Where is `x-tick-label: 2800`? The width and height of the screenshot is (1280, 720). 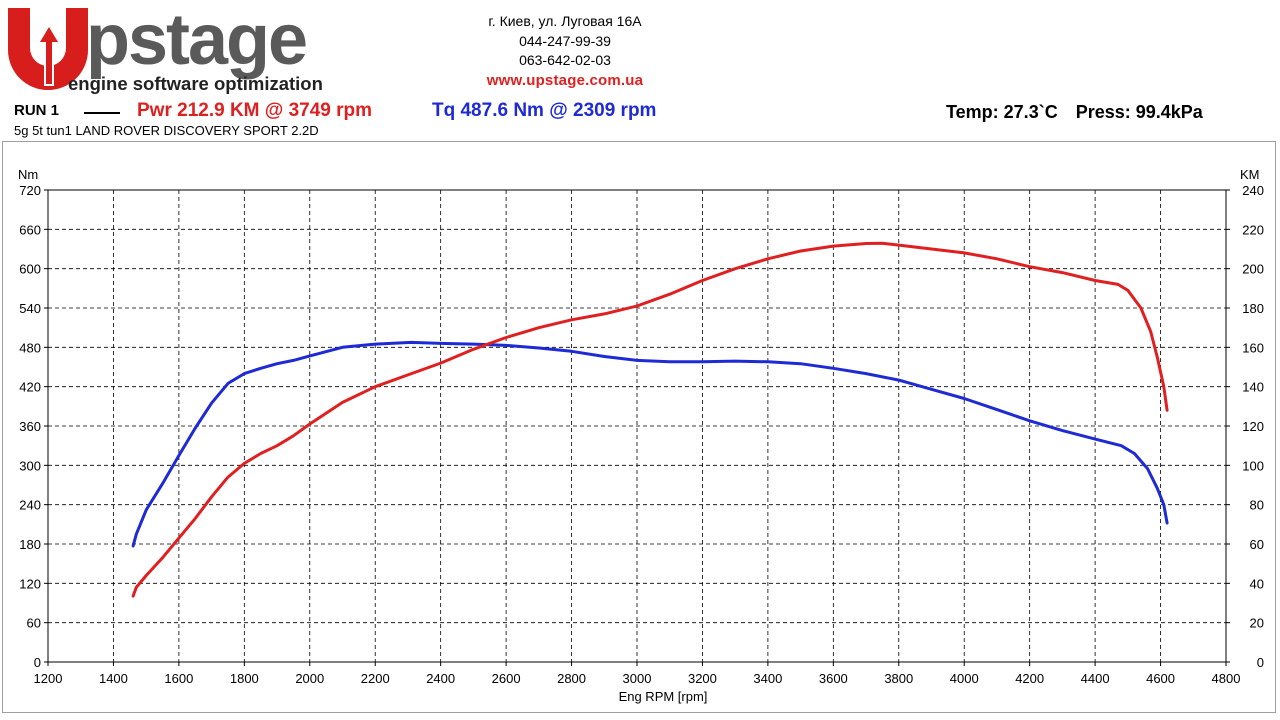 x-tick-label: 2800 is located at coordinates (571, 678).